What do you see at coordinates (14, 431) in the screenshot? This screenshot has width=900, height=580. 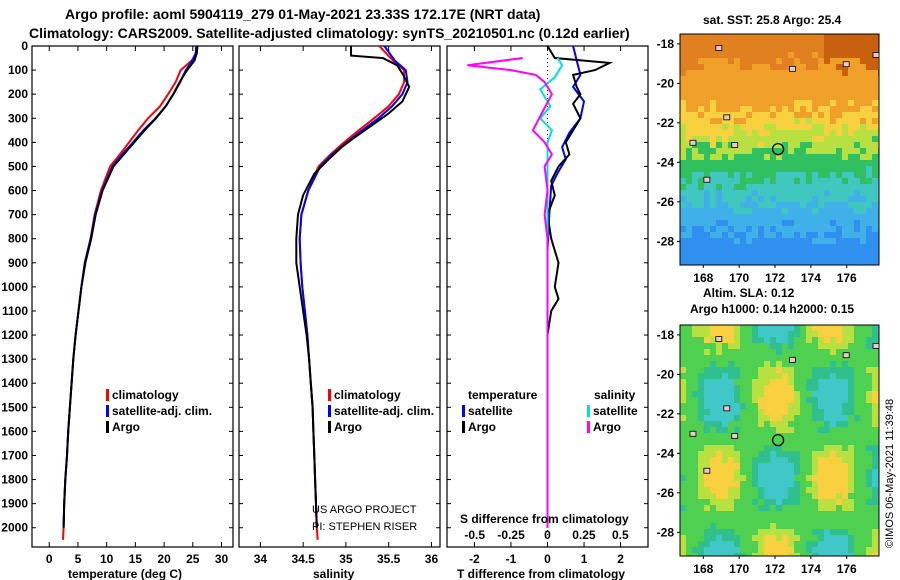 I see `depth-tick-label: 1600` at bounding box center [14, 431].